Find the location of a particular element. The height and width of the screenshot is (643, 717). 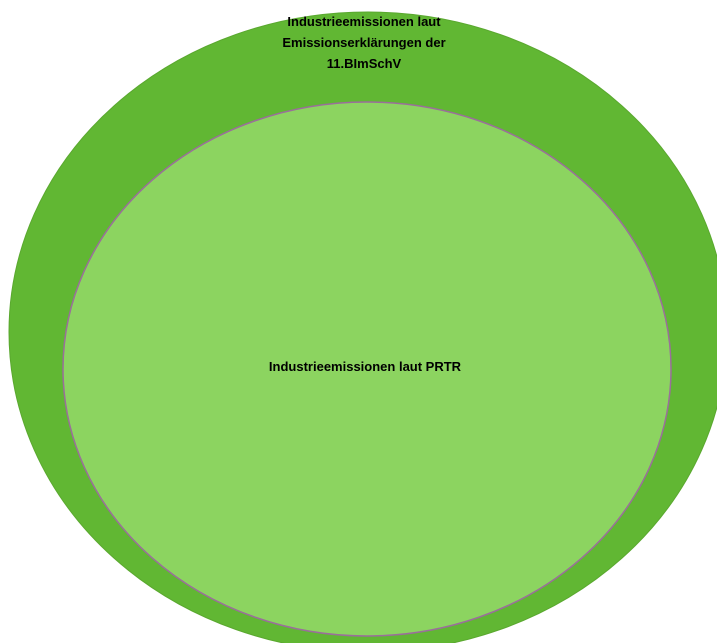

outer-set-label-line-3: 11.BImSchV is located at coordinates (364, 63).